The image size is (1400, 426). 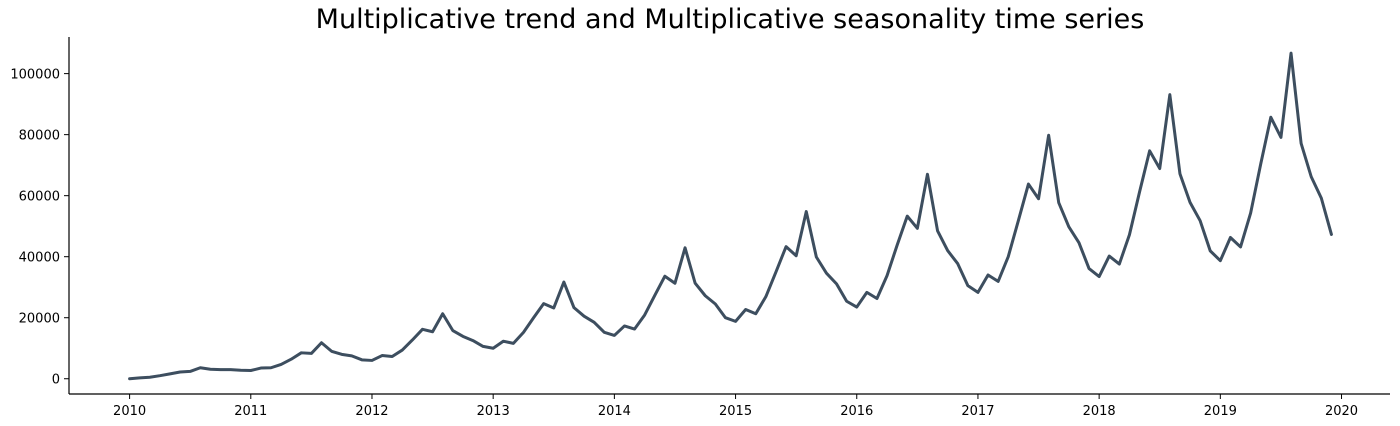 What do you see at coordinates (856, 411) in the screenshot?
I see `x-tick-label: 2016` at bounding box center [856, 411].